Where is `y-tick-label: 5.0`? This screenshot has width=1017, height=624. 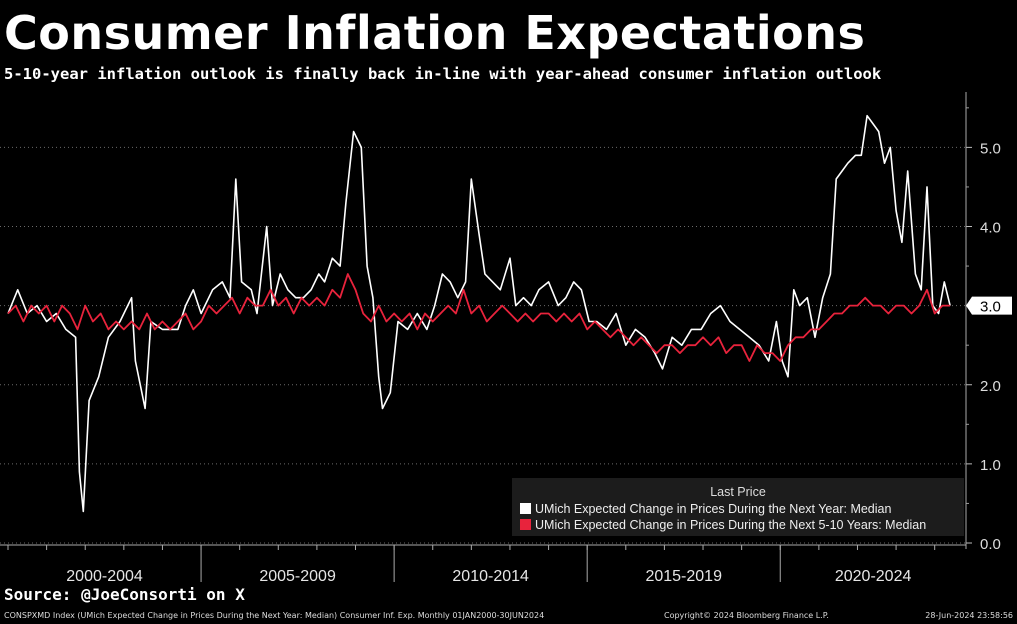
y-tick-label: 5.0 is located at coordinates (990, 148).